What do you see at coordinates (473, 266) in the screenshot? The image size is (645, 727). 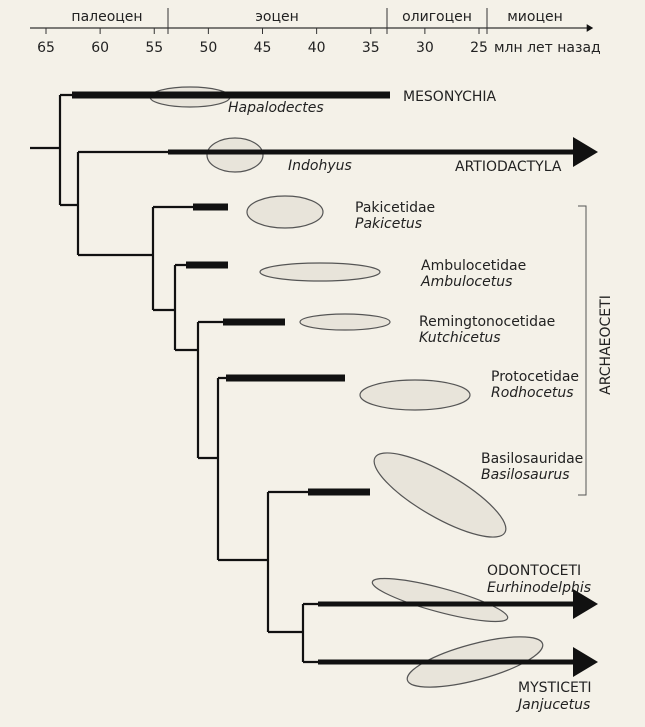 I see `group-label: Ambulocetidae` at bounding box center [473, 266].